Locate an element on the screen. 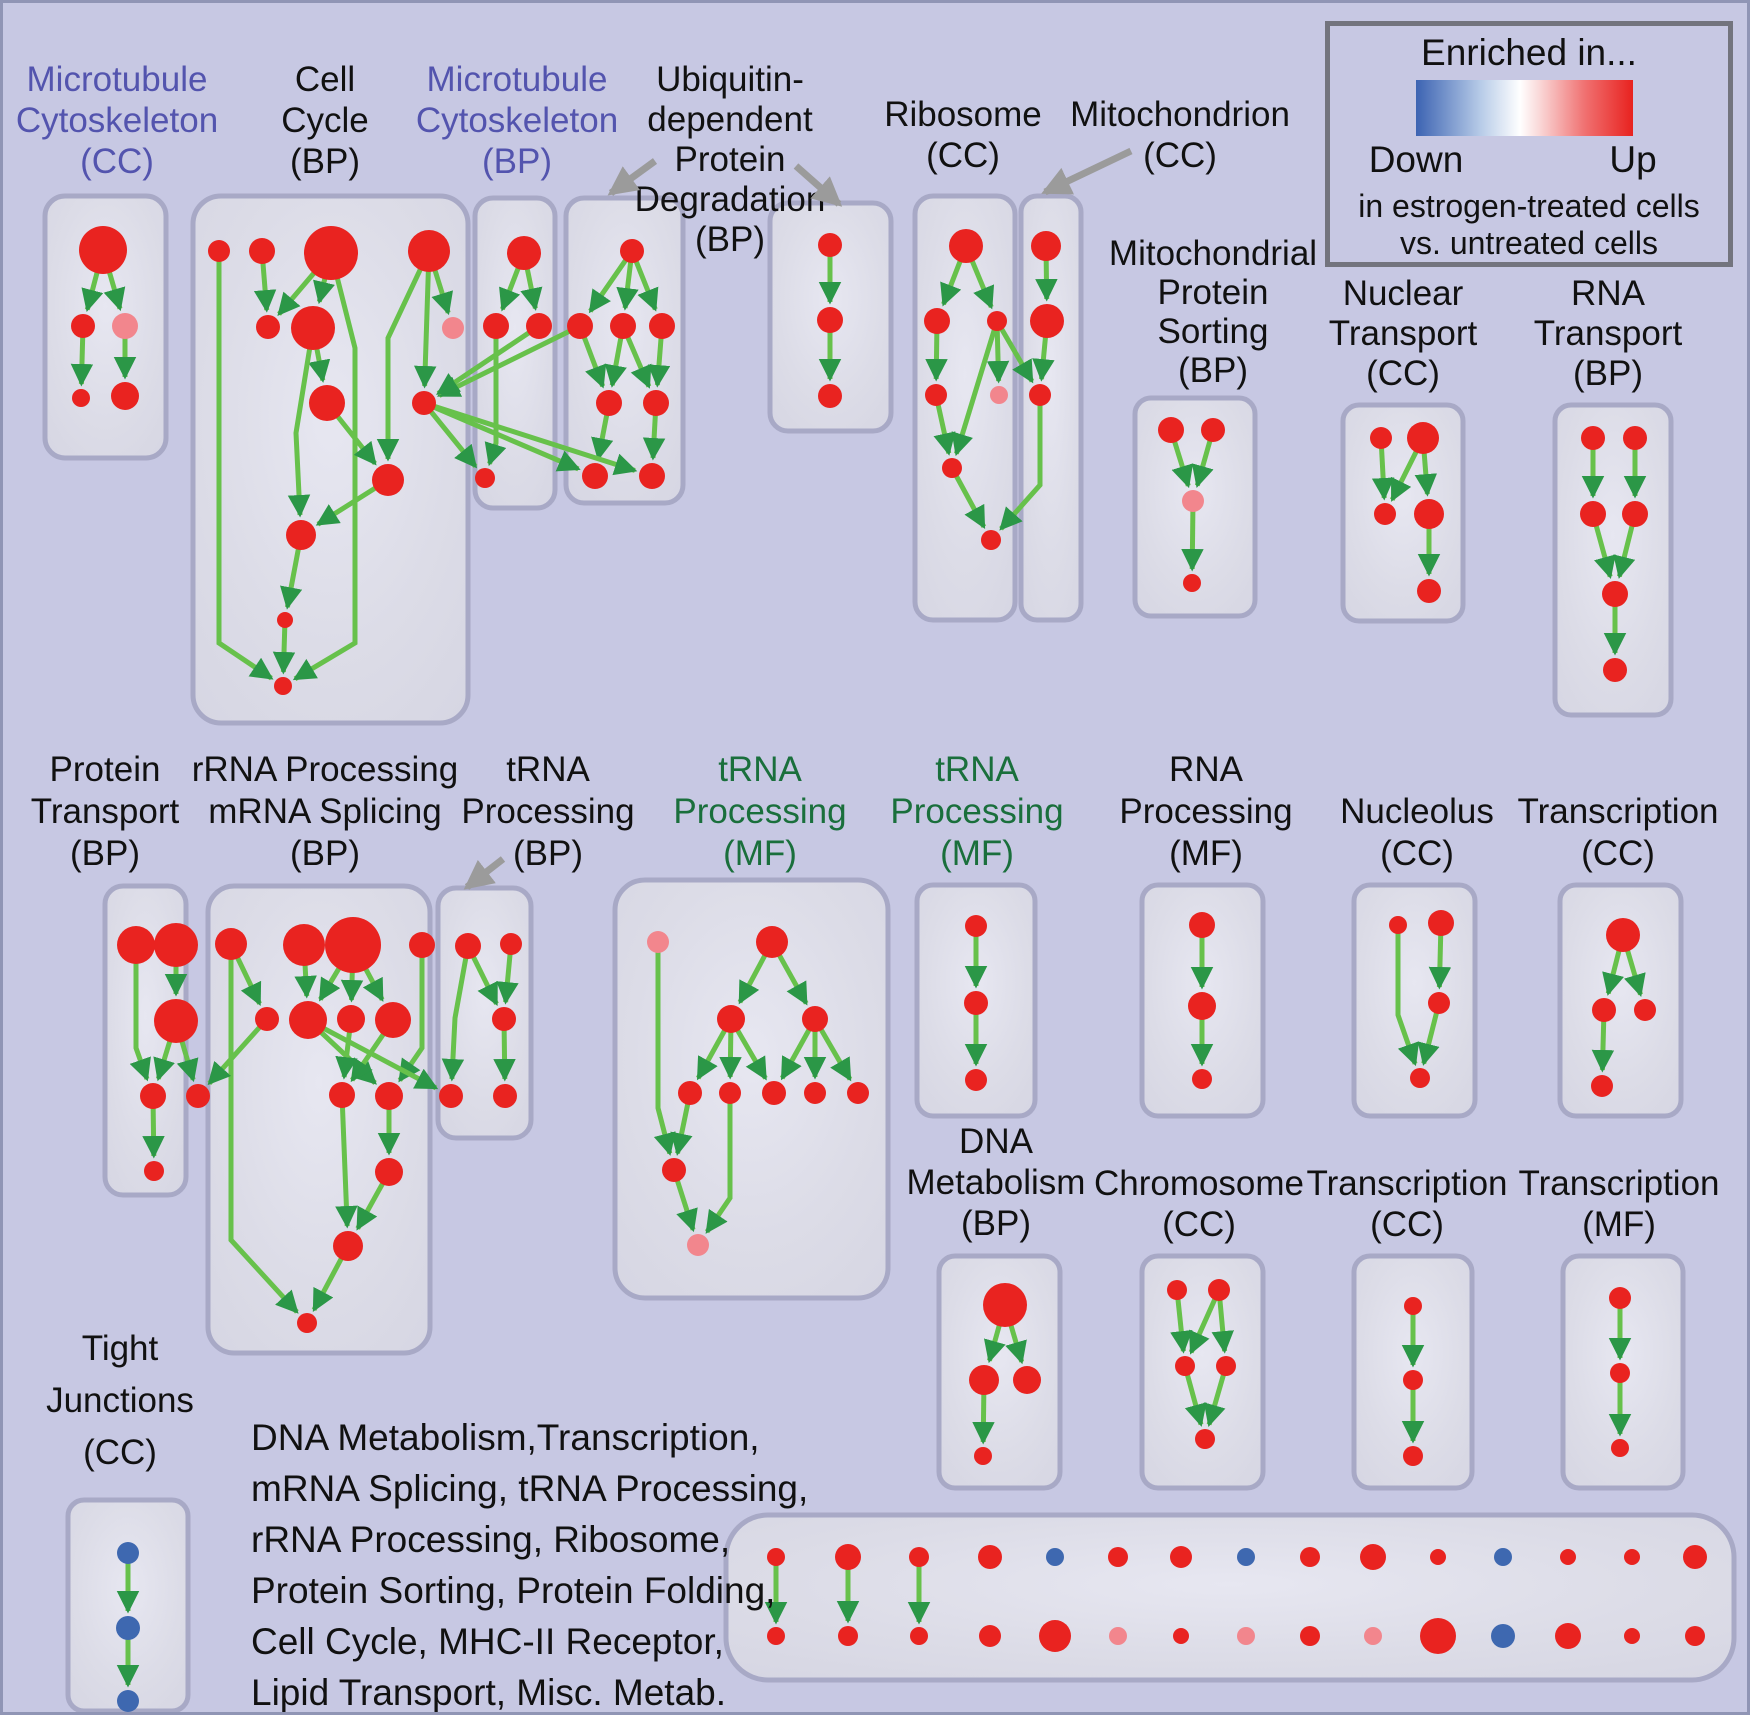 This screenshot has width=1750, height=1715. annotation-line: Cell Cycle, MHC-II Receptor, is located at coordinates (487, 1641).